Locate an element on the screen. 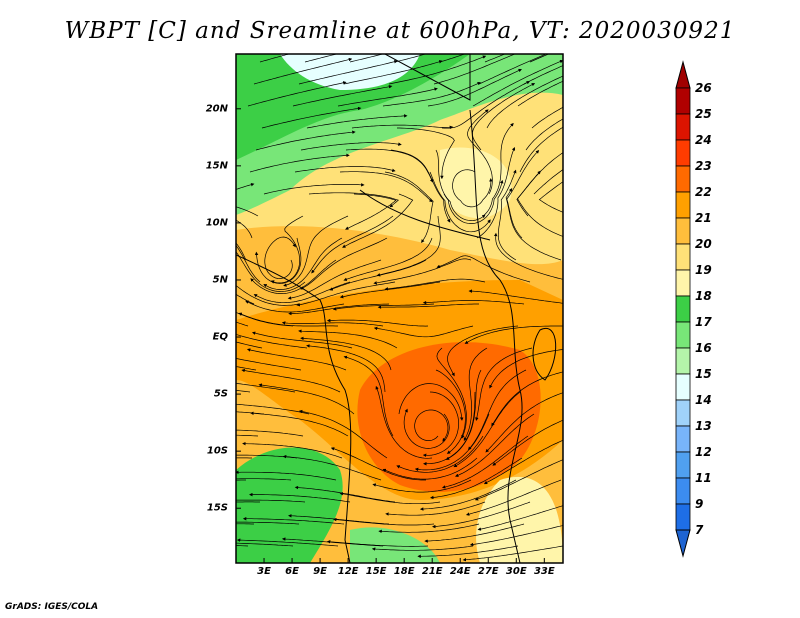 The height and width of the screenshot is (618, 800). colorbar-label: 9 is located at coordinates (699, 504).